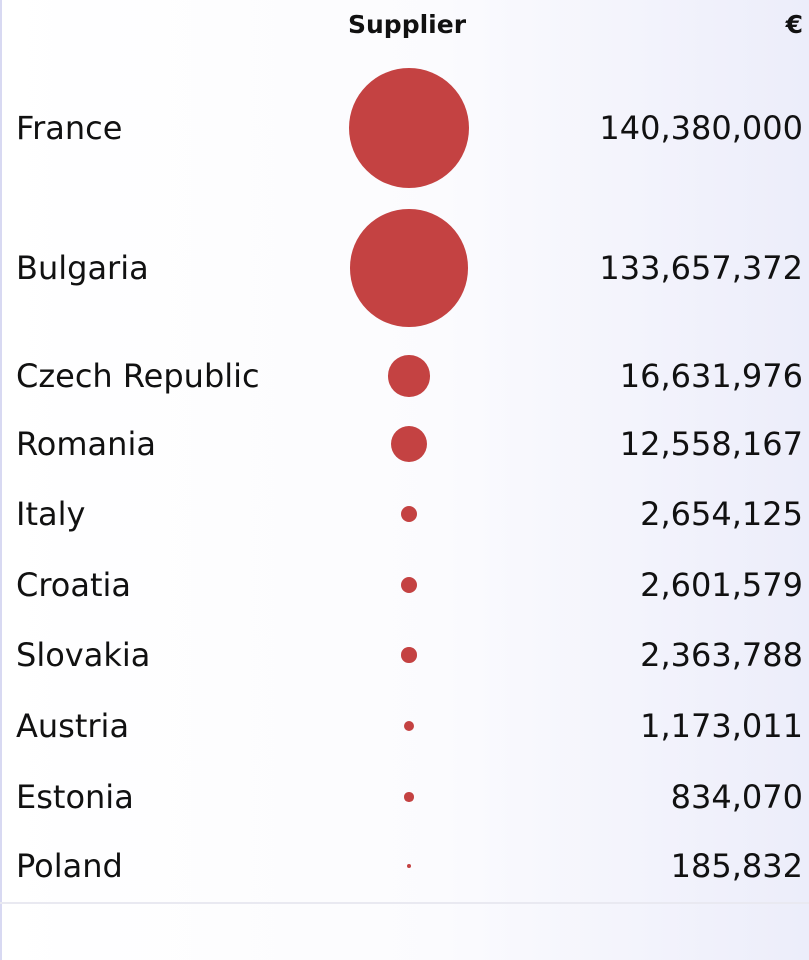 Image resolution: width=809 pixels, height=960 pixels. I want to click on country-label: Italy, so click(51, 514).